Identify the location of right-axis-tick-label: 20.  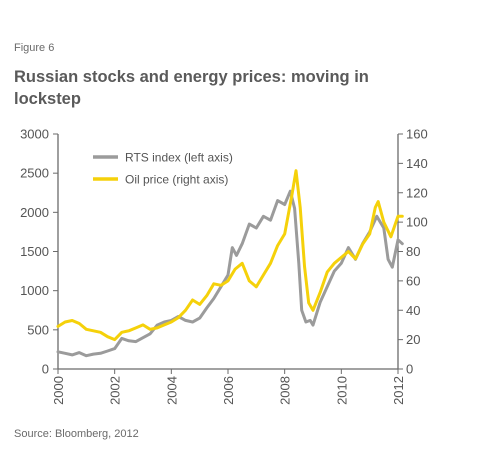
(413, 339).